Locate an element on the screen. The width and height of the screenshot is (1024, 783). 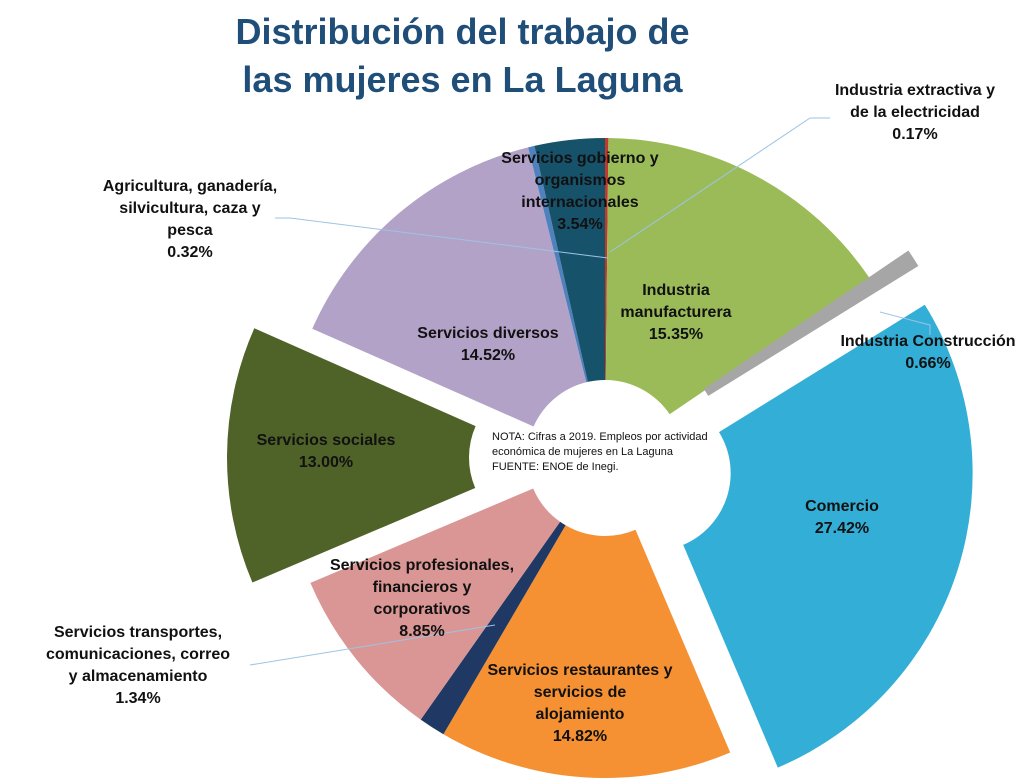
leader-line-extractiva is located at coordinates (719, 185).